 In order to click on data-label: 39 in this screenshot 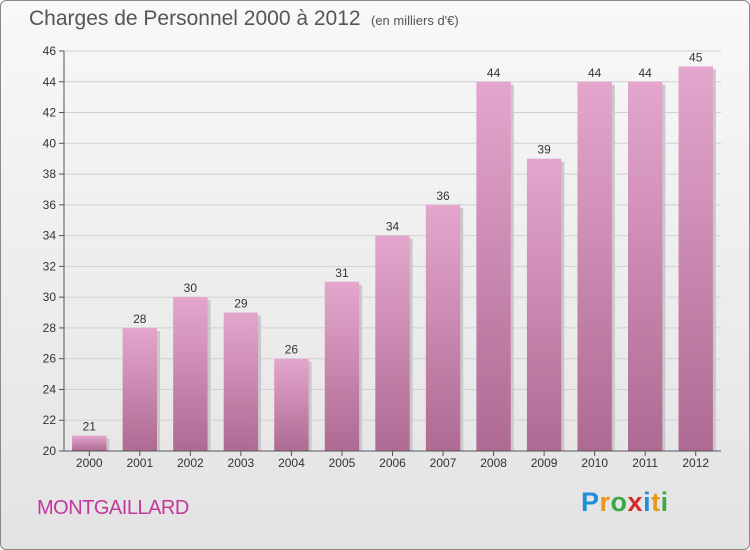, I will do `click(544, 150)`.